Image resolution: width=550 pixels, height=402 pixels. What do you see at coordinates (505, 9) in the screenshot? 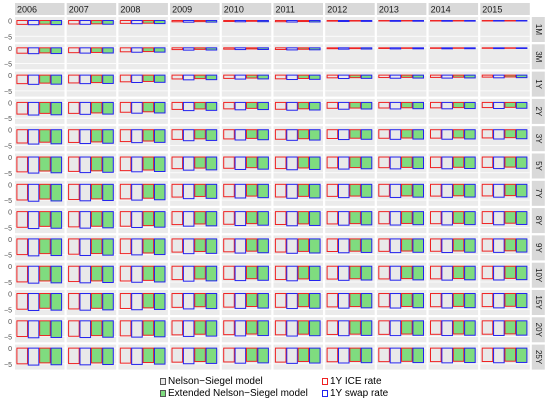
I see `facet-strip-2015` at bounding box center [505, 9].